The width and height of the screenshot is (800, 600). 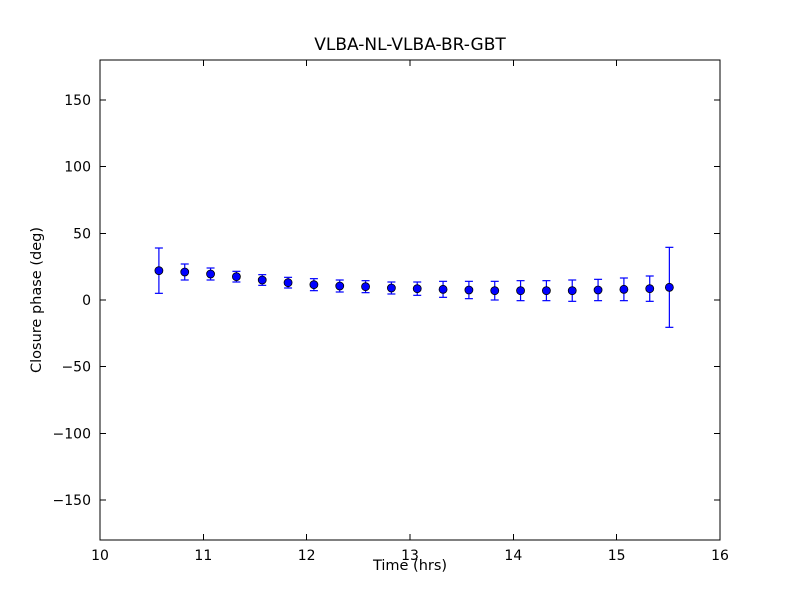 I want to click on y-tick-label: 50, so click(x=82, y=234).